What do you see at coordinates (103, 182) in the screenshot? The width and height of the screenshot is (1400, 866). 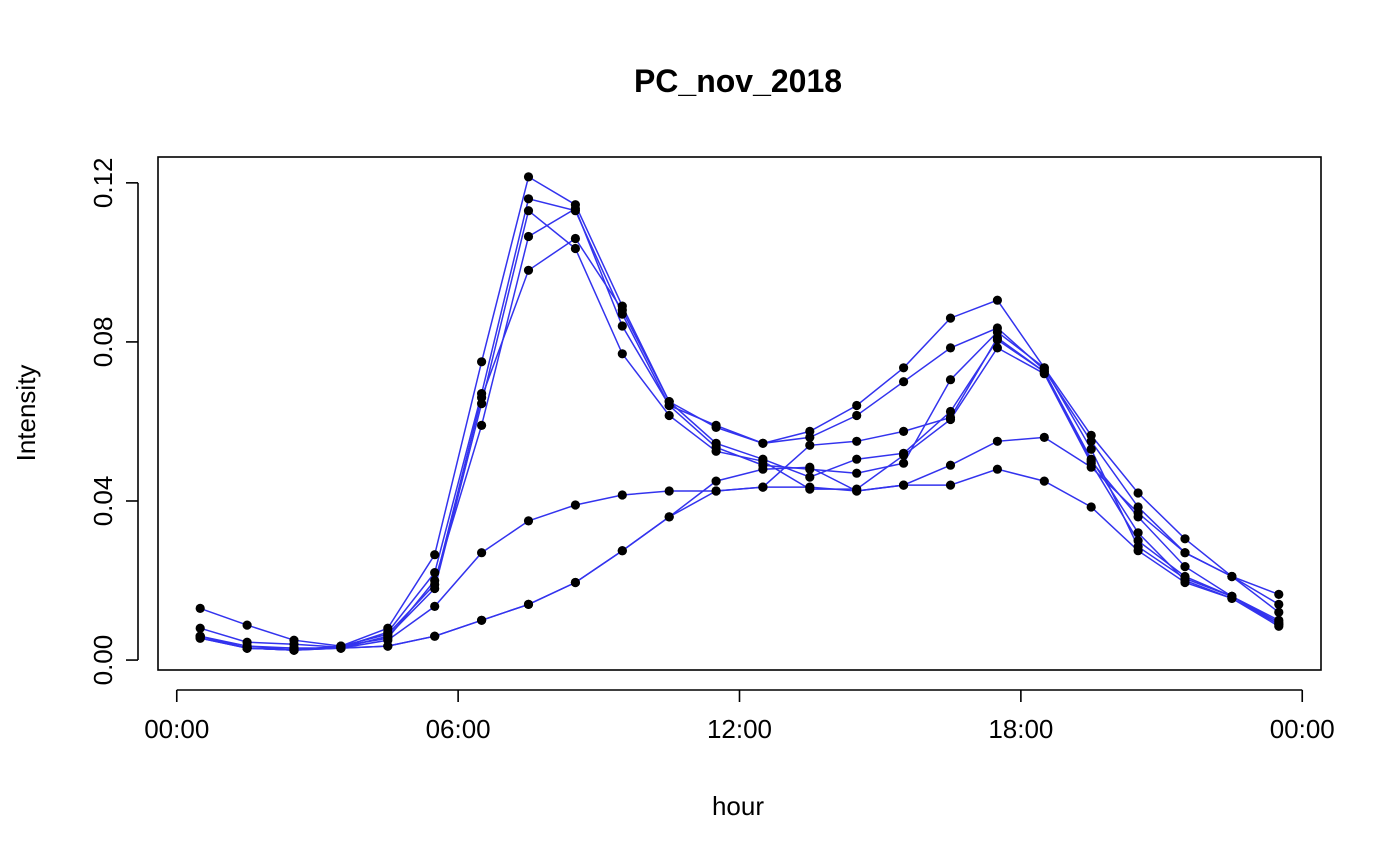 I see `y-tick-label: 0.12` at bounding box center [103, 182].